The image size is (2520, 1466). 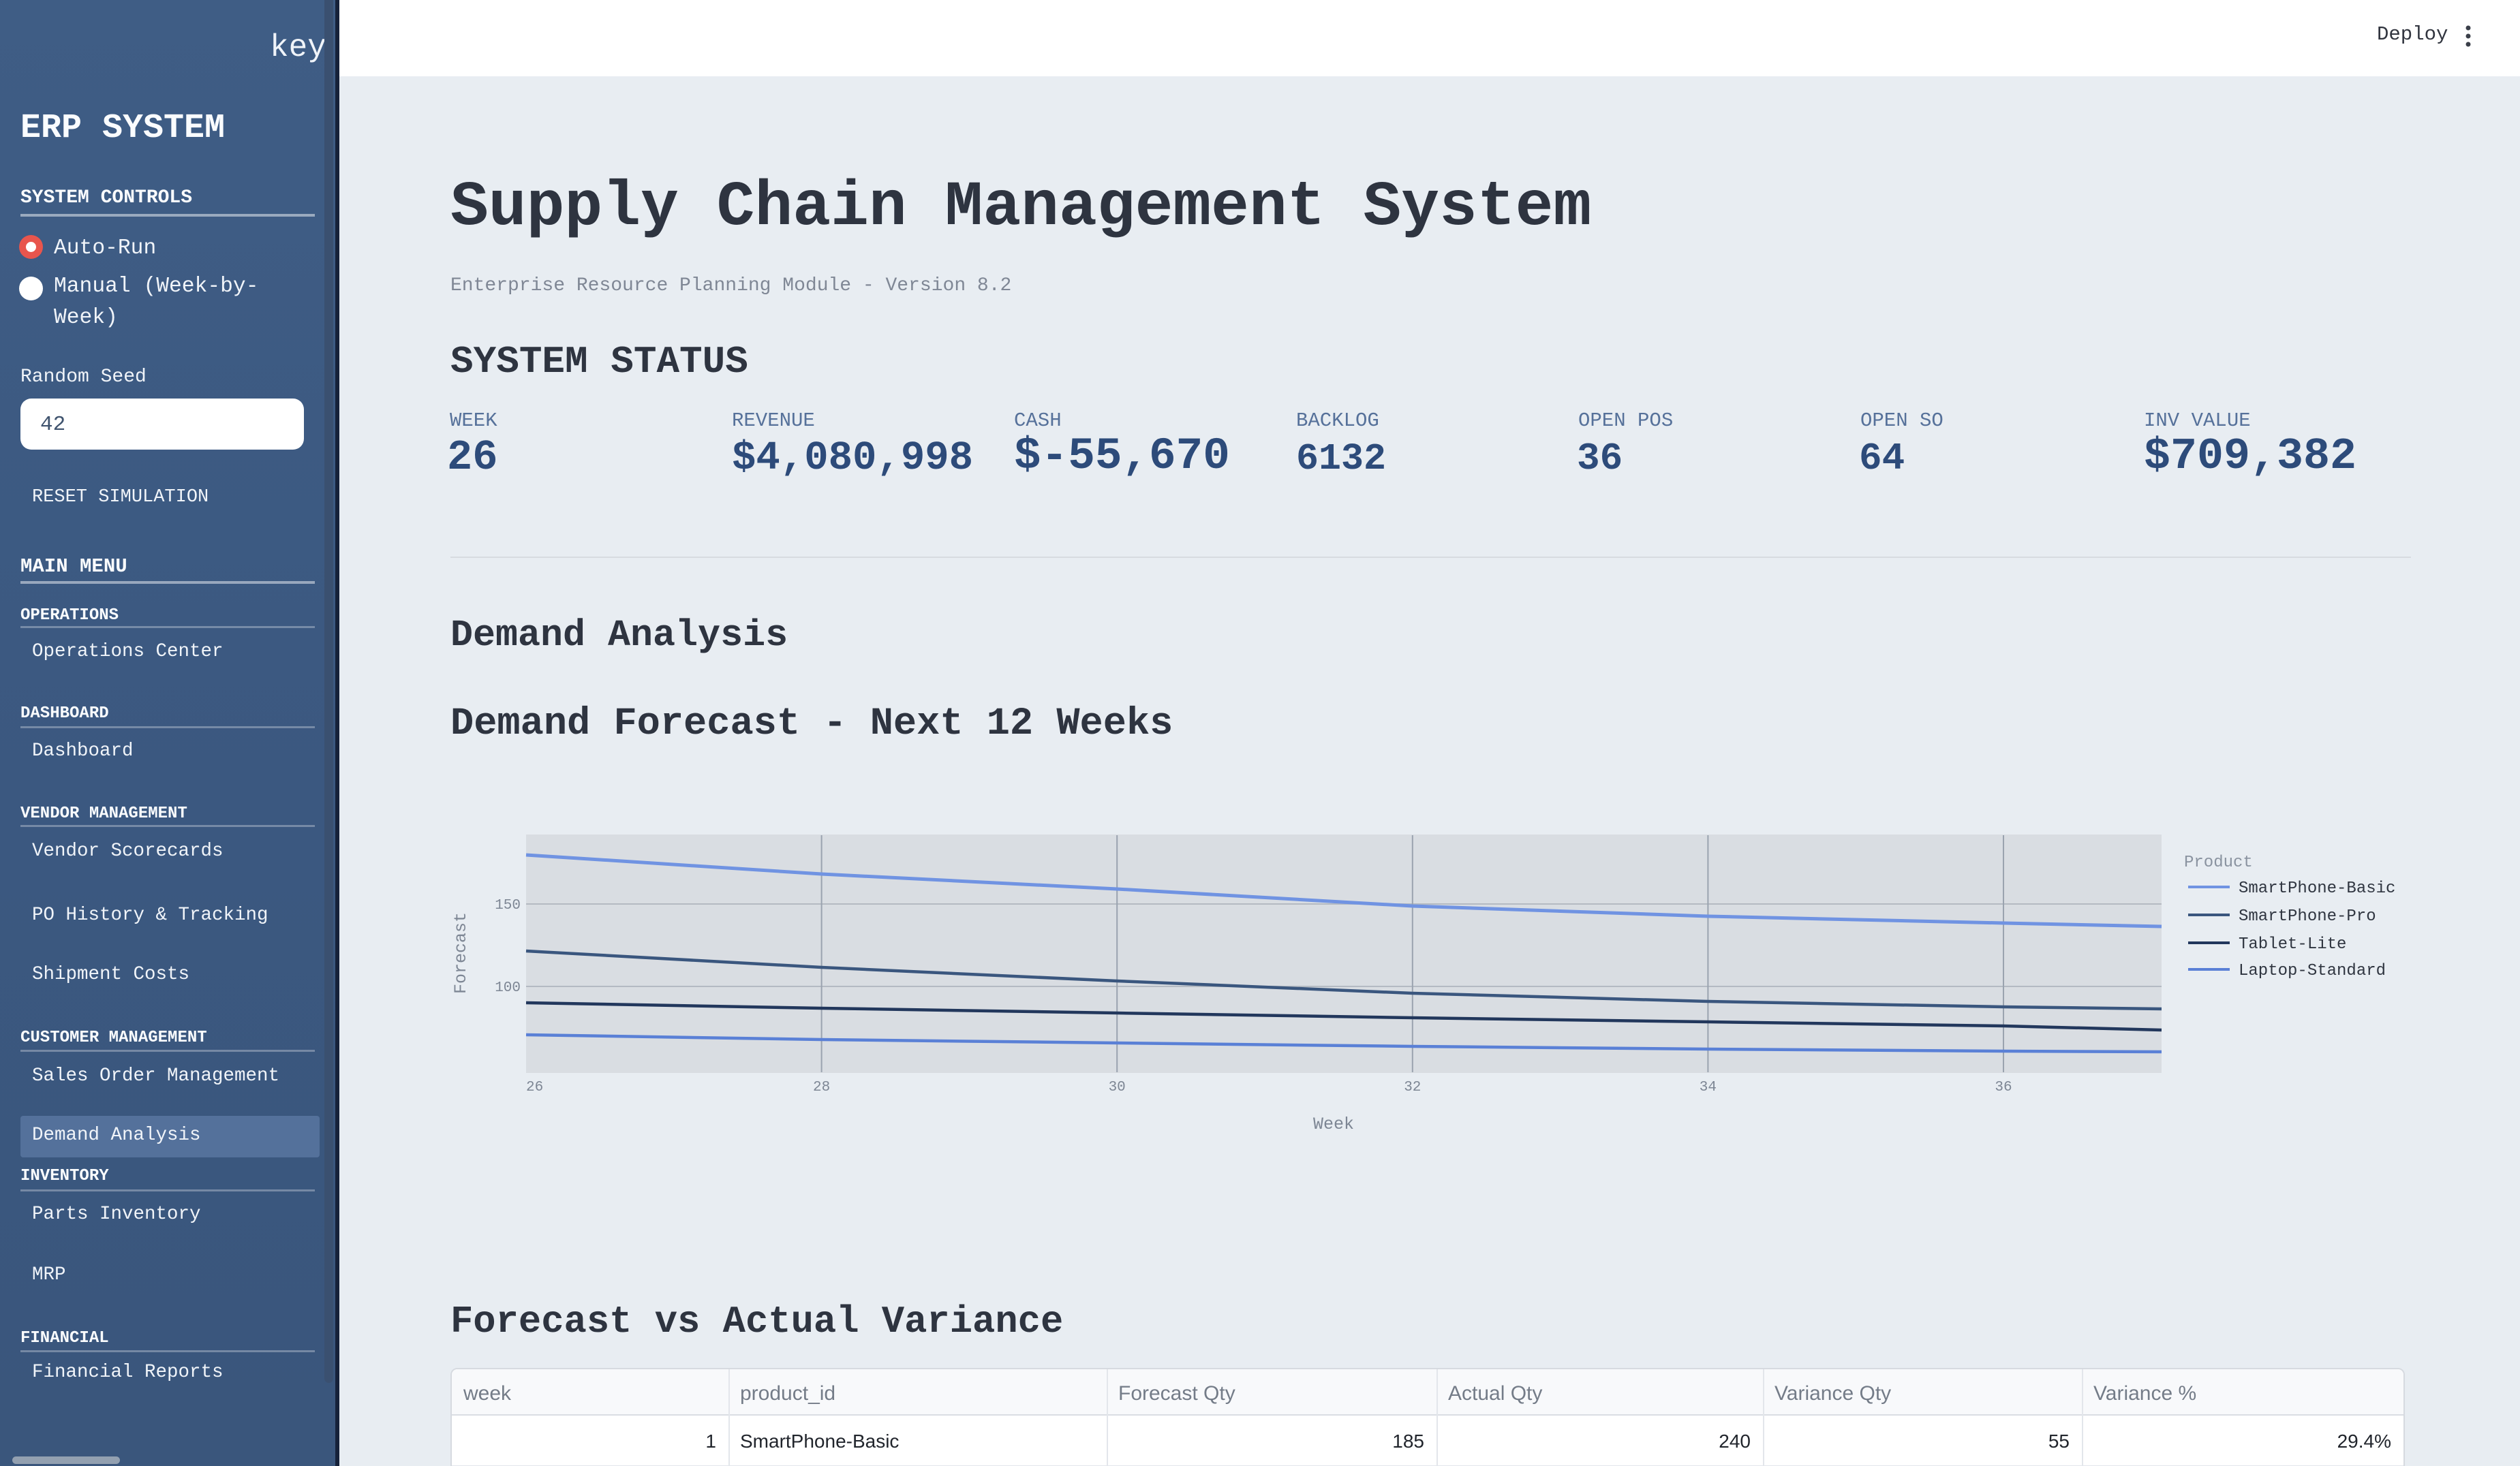 I want to click on svg-text: 34, so click(x=1708, y=1087).